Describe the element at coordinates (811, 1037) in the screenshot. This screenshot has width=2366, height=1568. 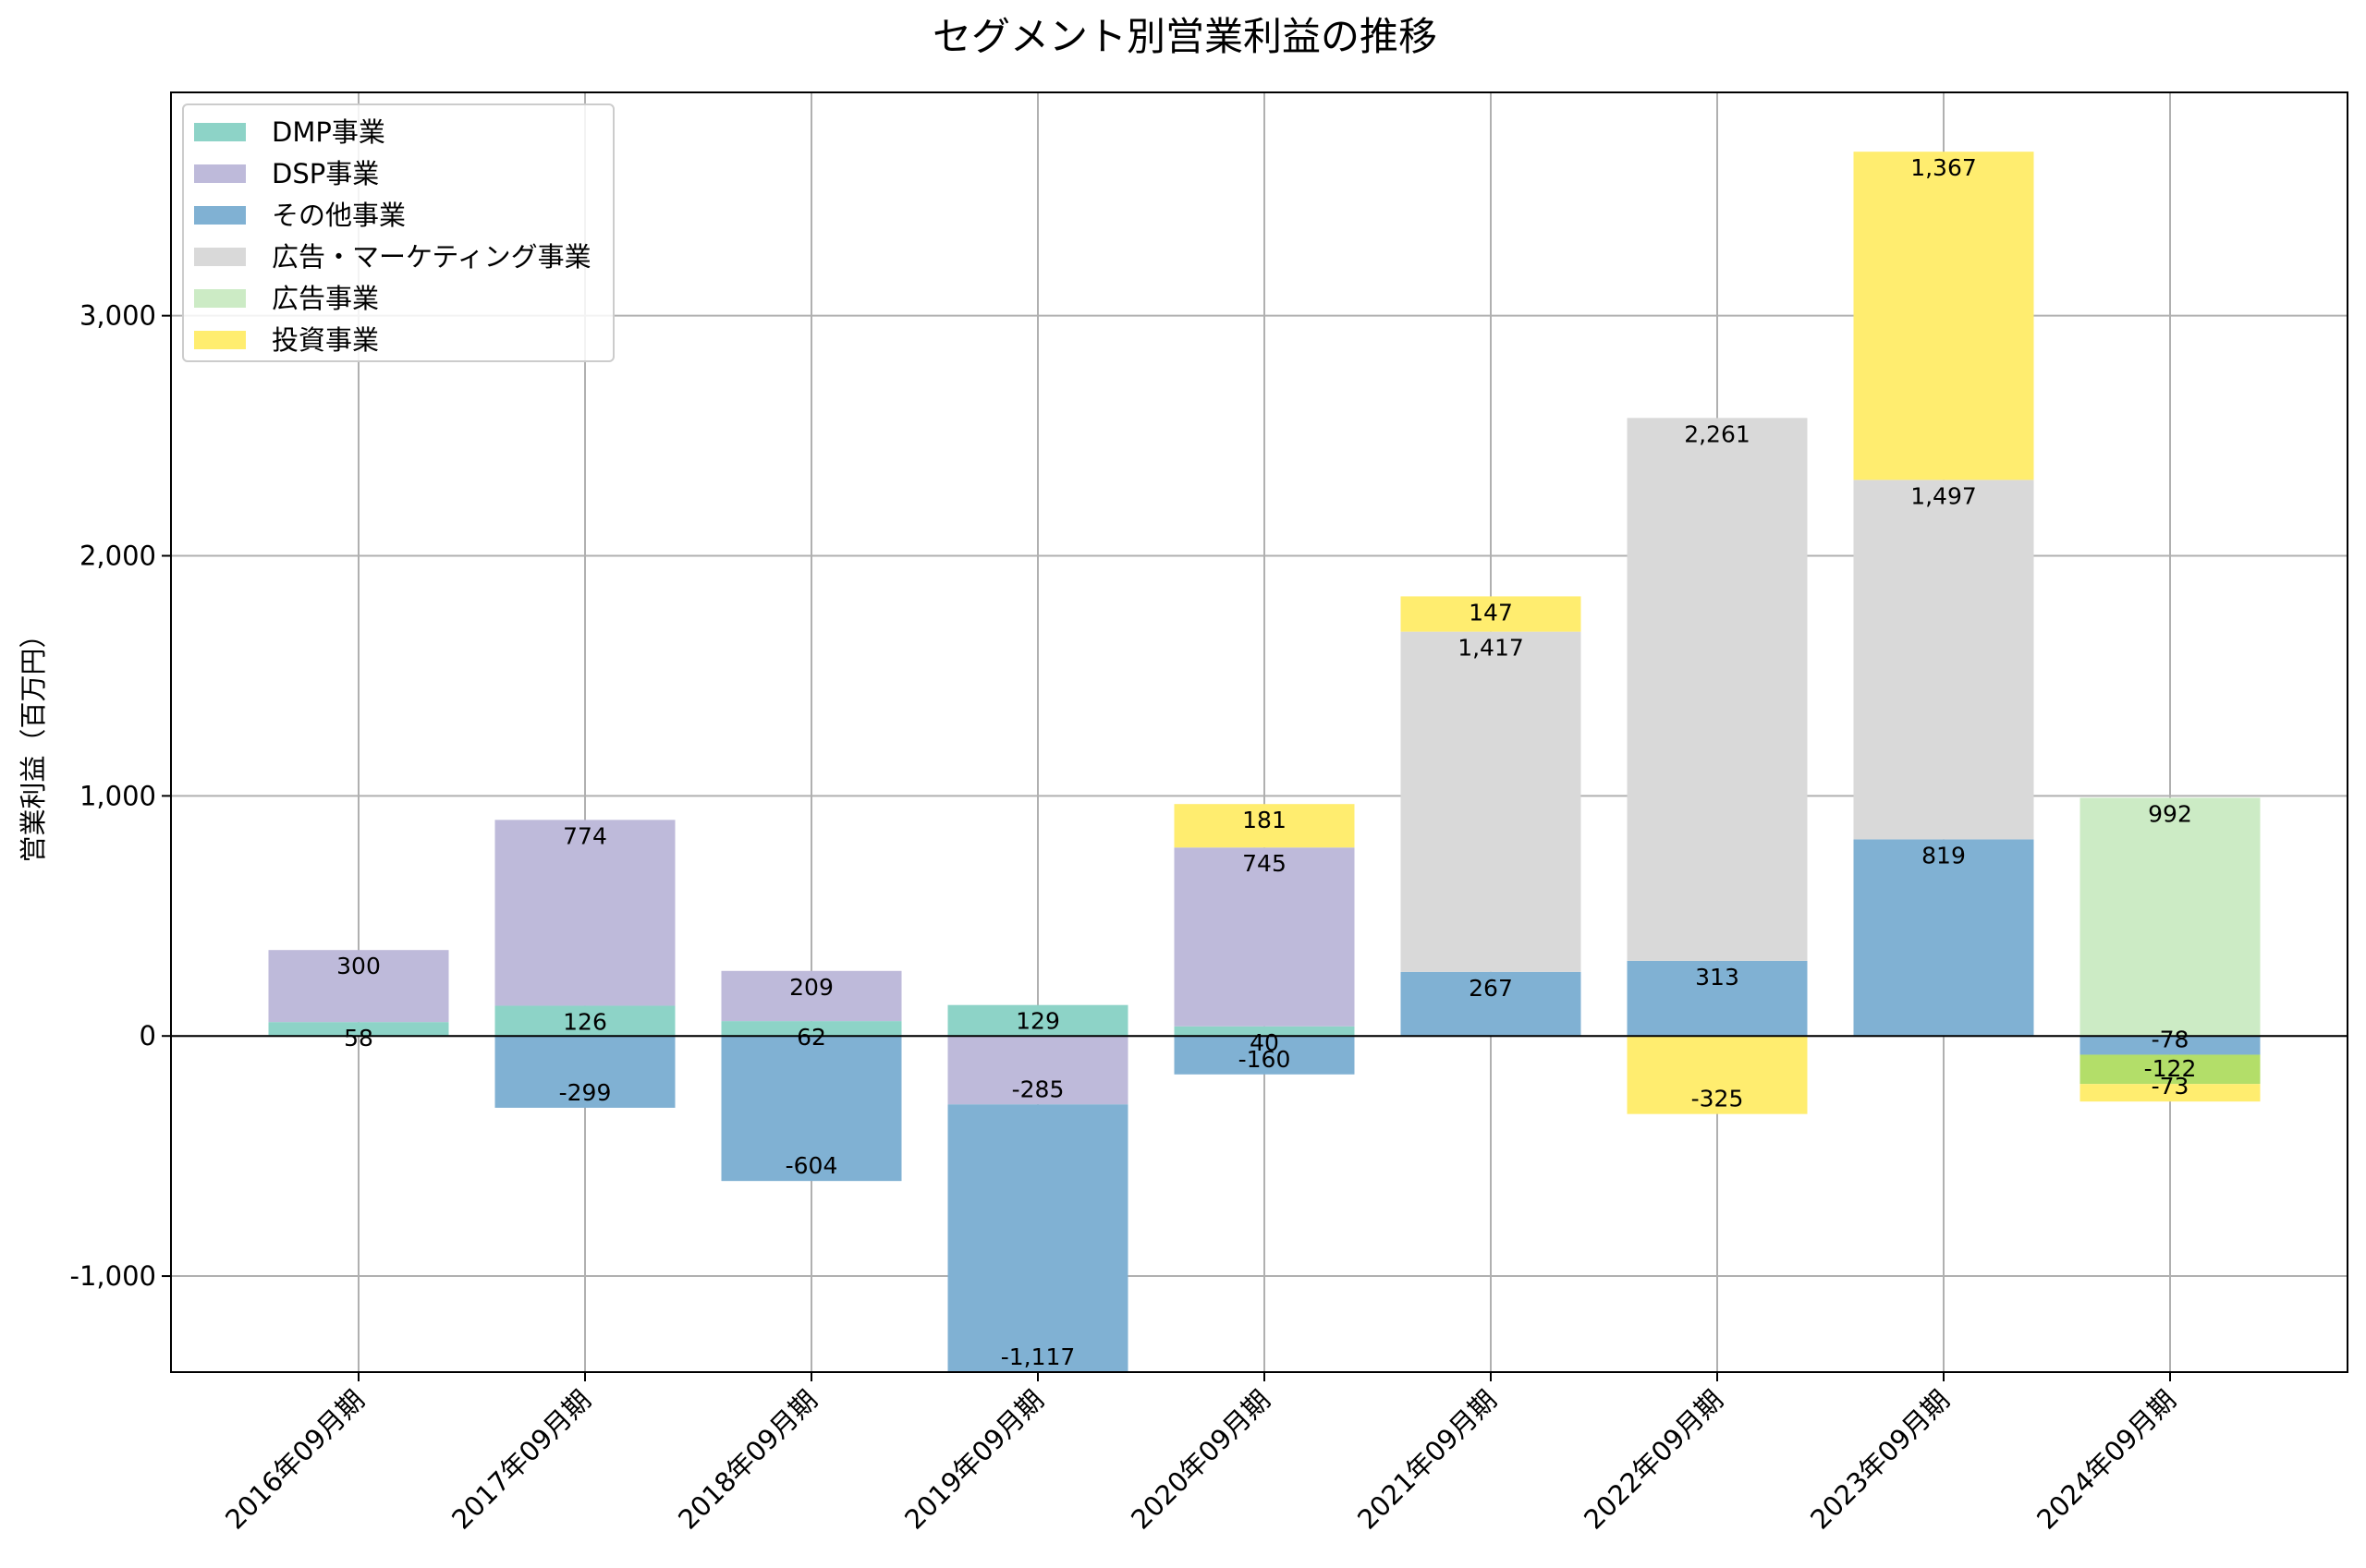
I see `data-label: 62` at that location.